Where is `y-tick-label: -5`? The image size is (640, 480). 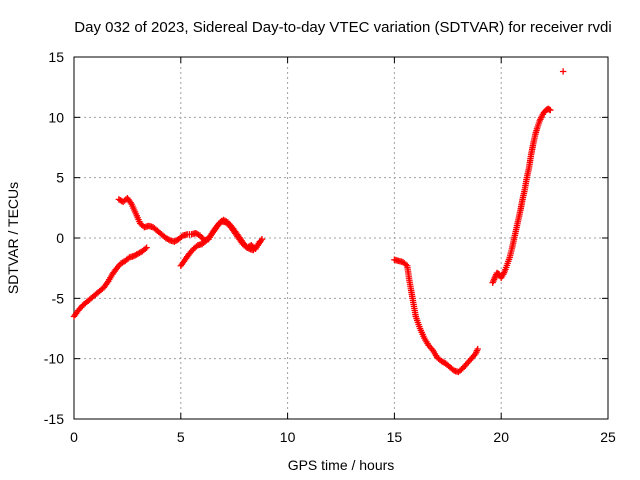 y-tick-label: -5 is located at coordinates (58, 298).